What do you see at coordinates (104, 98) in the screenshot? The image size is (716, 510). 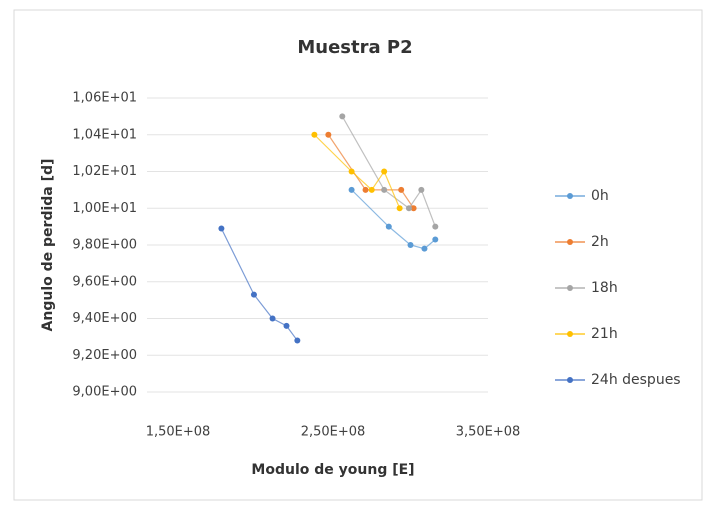 I see `y-tick-label: 1,06E+01` at bounding box center [104, 98].